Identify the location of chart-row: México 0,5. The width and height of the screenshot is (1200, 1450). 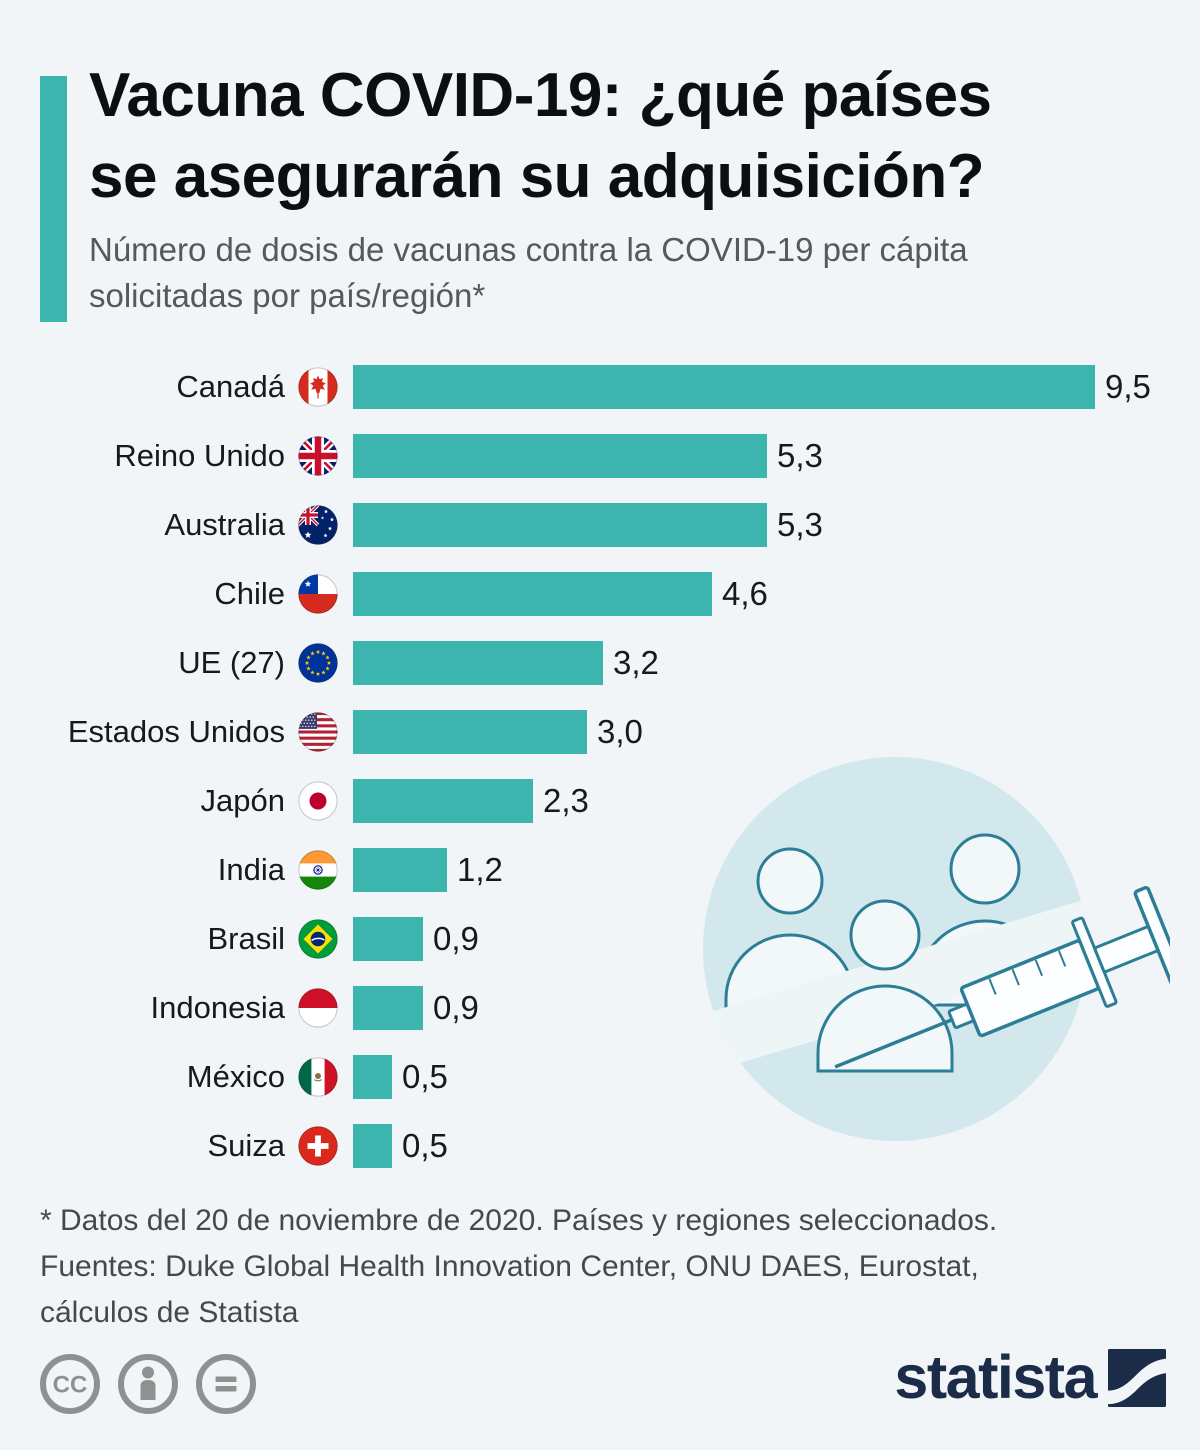
(620, 1077).